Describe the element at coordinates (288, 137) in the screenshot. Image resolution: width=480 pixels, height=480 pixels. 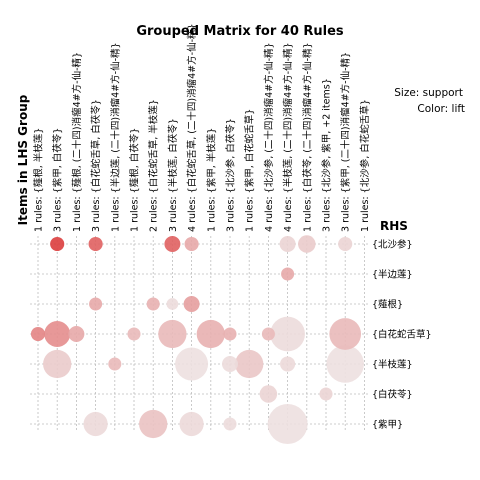
I see `lhs-group-label: 4 rules: {半枝莲, (二十四)消瘤4#方-仙-精}` at that location.